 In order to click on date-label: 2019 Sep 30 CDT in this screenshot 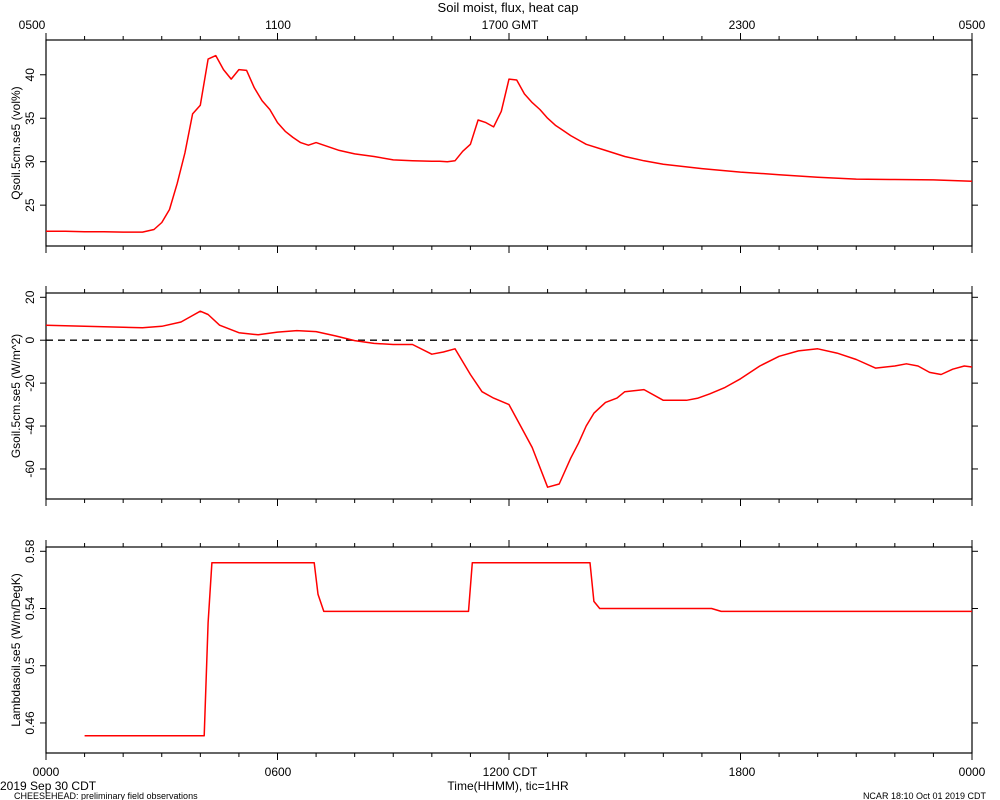, I will do `click(48, 786)`.